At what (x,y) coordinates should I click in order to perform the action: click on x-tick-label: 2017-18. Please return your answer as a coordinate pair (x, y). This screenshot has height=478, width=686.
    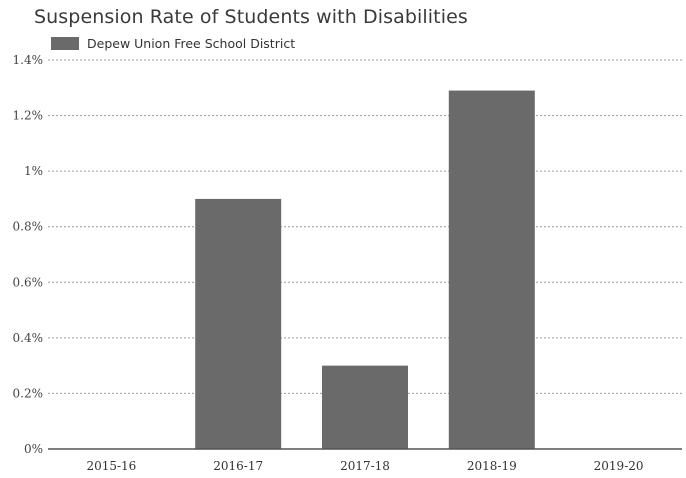
    Looking at the image, I should click on (365, 466).